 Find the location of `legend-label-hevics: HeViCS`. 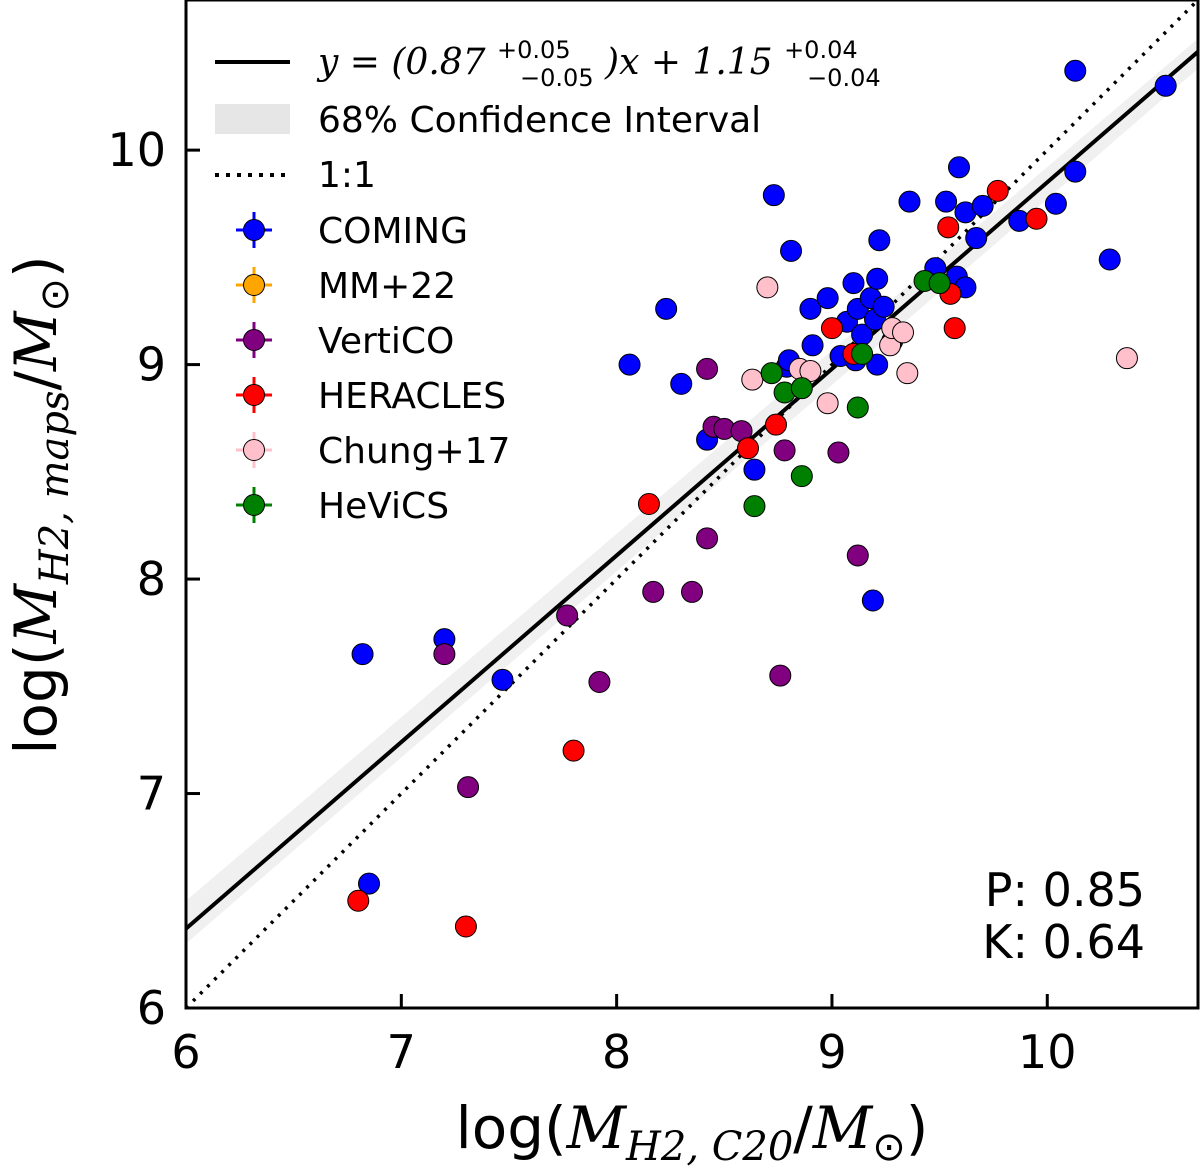

legend-label-hevics: HeViCS is located at coordinates (383, 506).